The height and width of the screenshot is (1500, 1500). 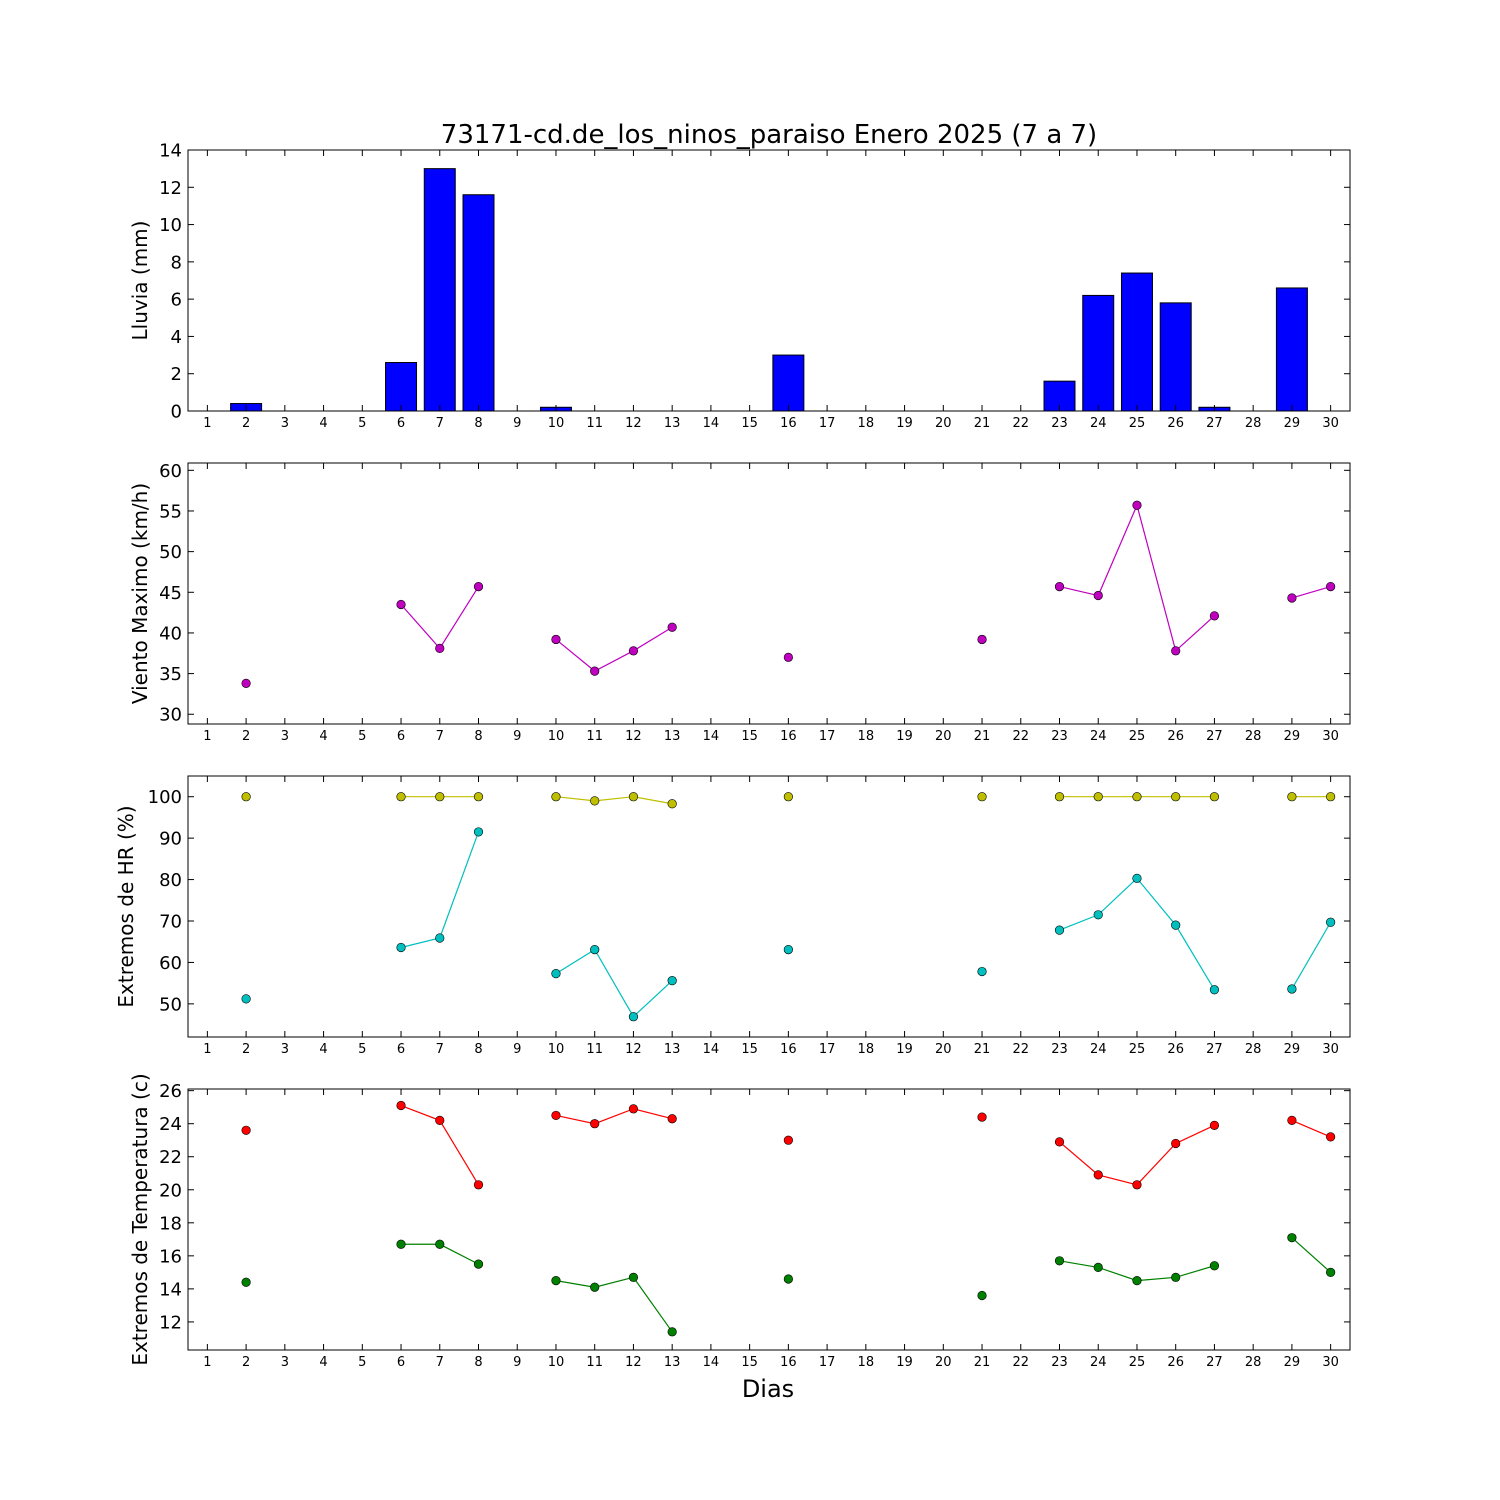 I want to click on x-tick-label: 2, so click(x=246, y=1362).